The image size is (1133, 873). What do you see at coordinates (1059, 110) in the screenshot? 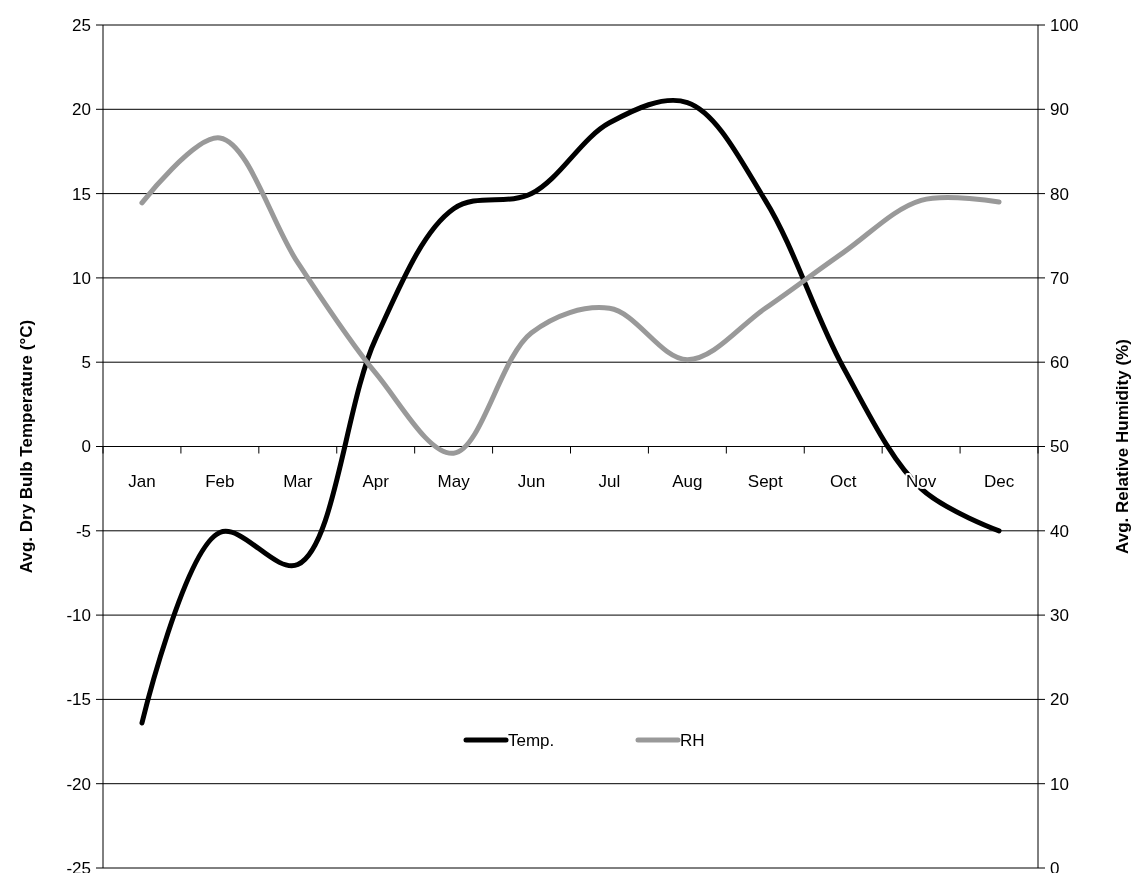
I see `y2-tick-label: 90` at bounding box center [1059, 110].